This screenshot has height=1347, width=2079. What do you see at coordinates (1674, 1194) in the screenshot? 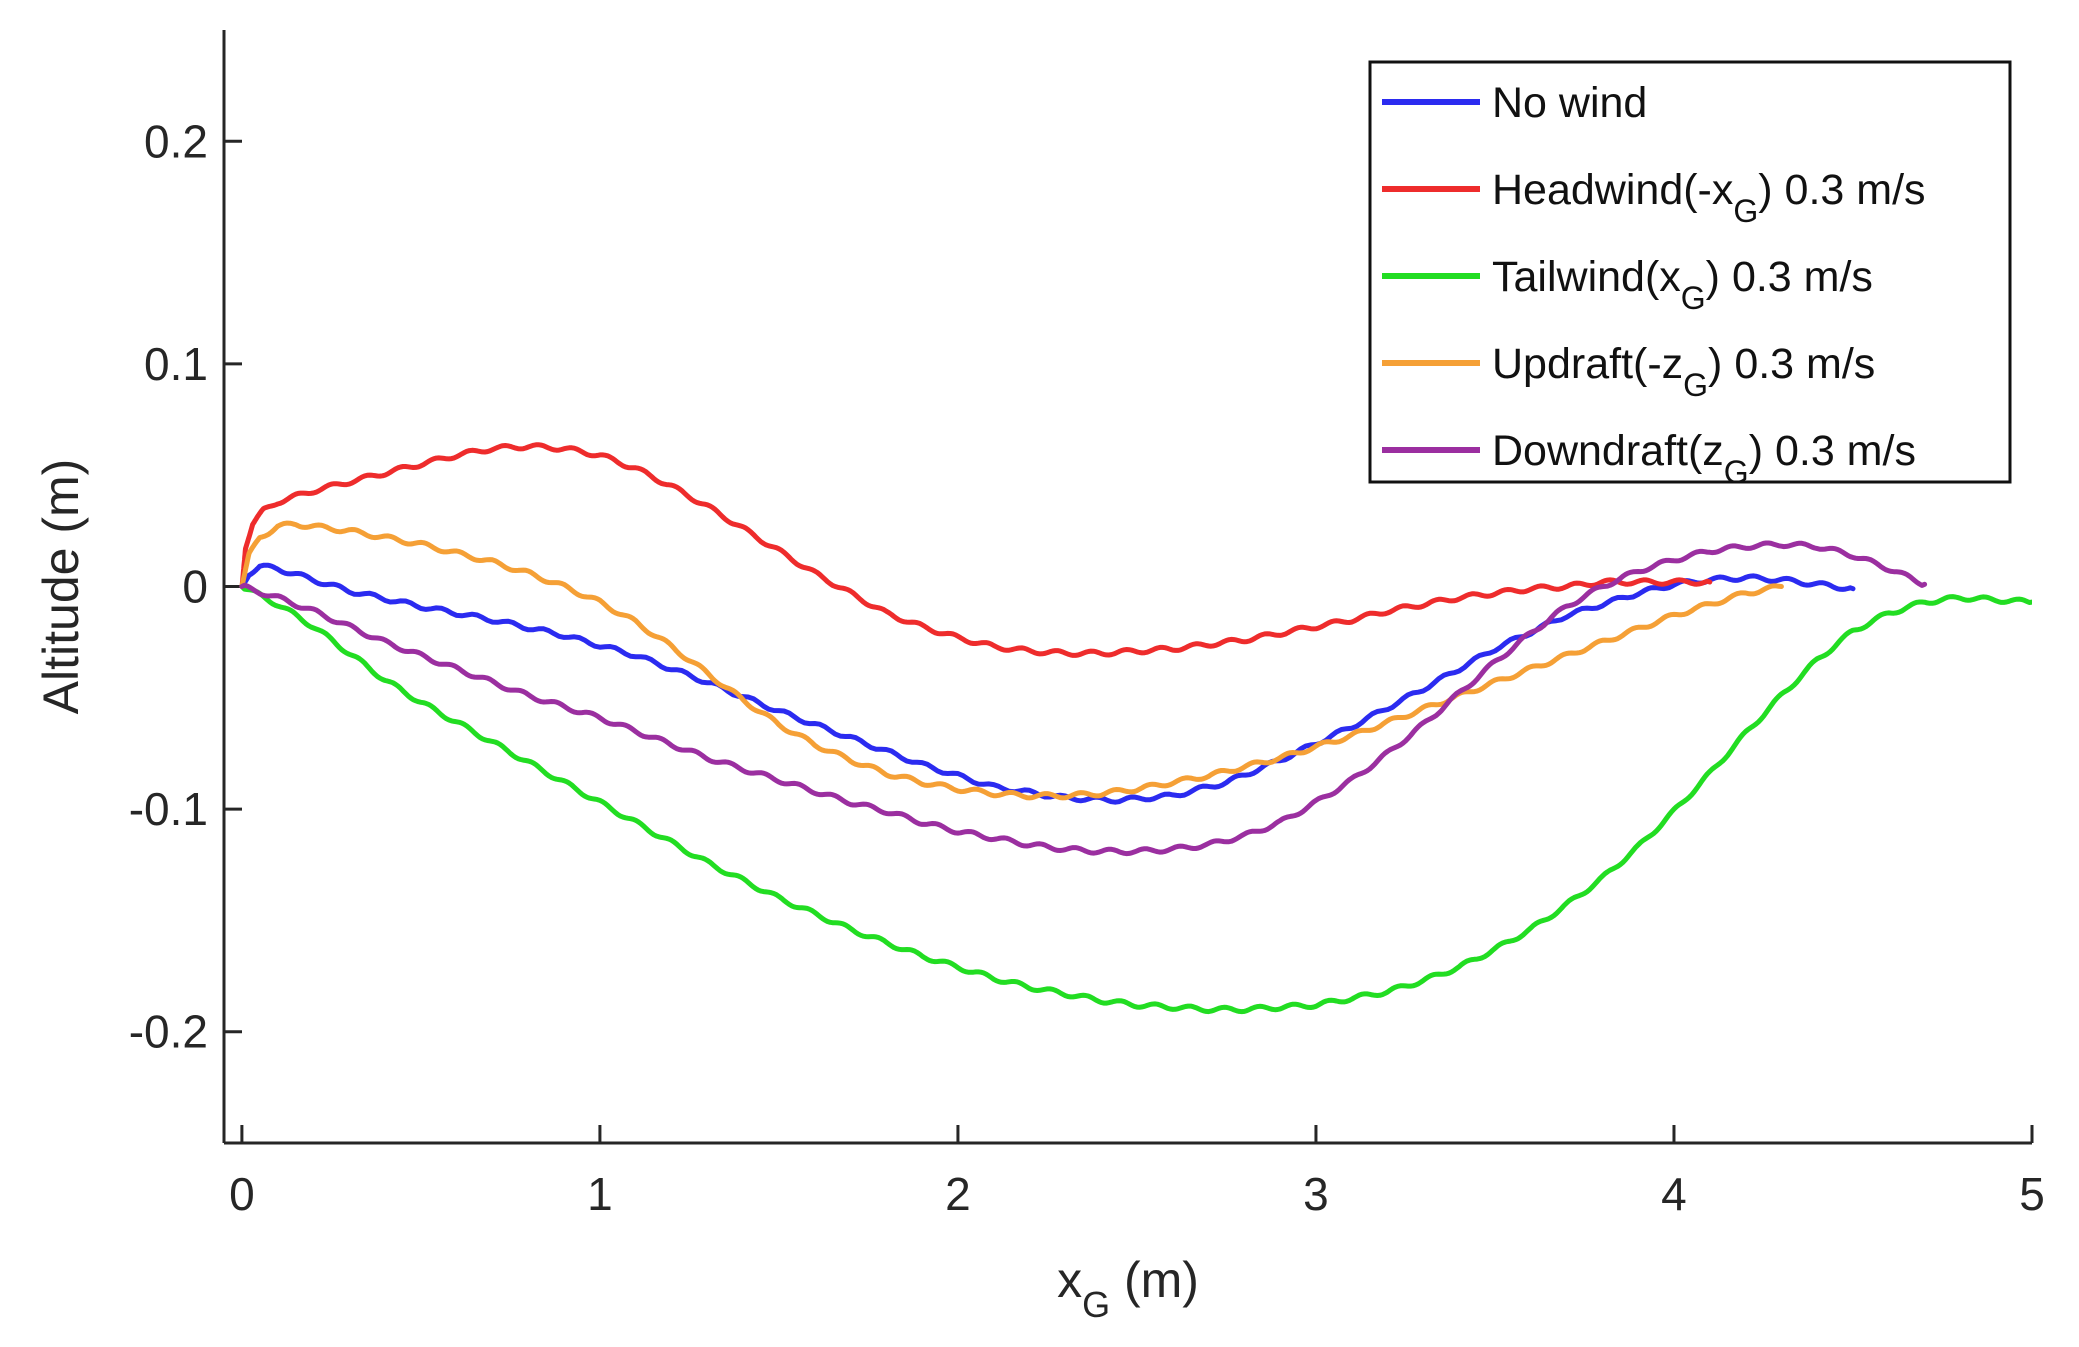
I see `x-tick-label: 4` at bounding box center [1674, 1194].